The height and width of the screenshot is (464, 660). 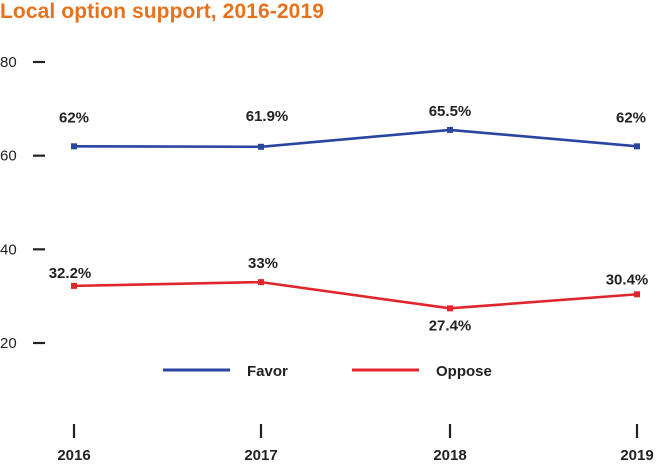 What do you see at coordinates (464, 371) in the screenshot?
I see `legend-label-oppose: Oppose` at bounding box center [464, 371].